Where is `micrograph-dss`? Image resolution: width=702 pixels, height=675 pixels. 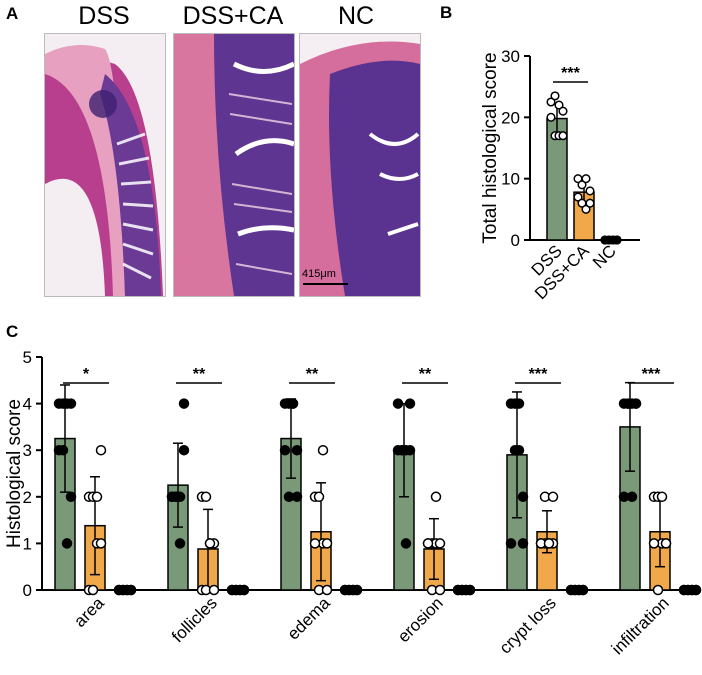 micrograph-dss is located at coordinates (105, 165).